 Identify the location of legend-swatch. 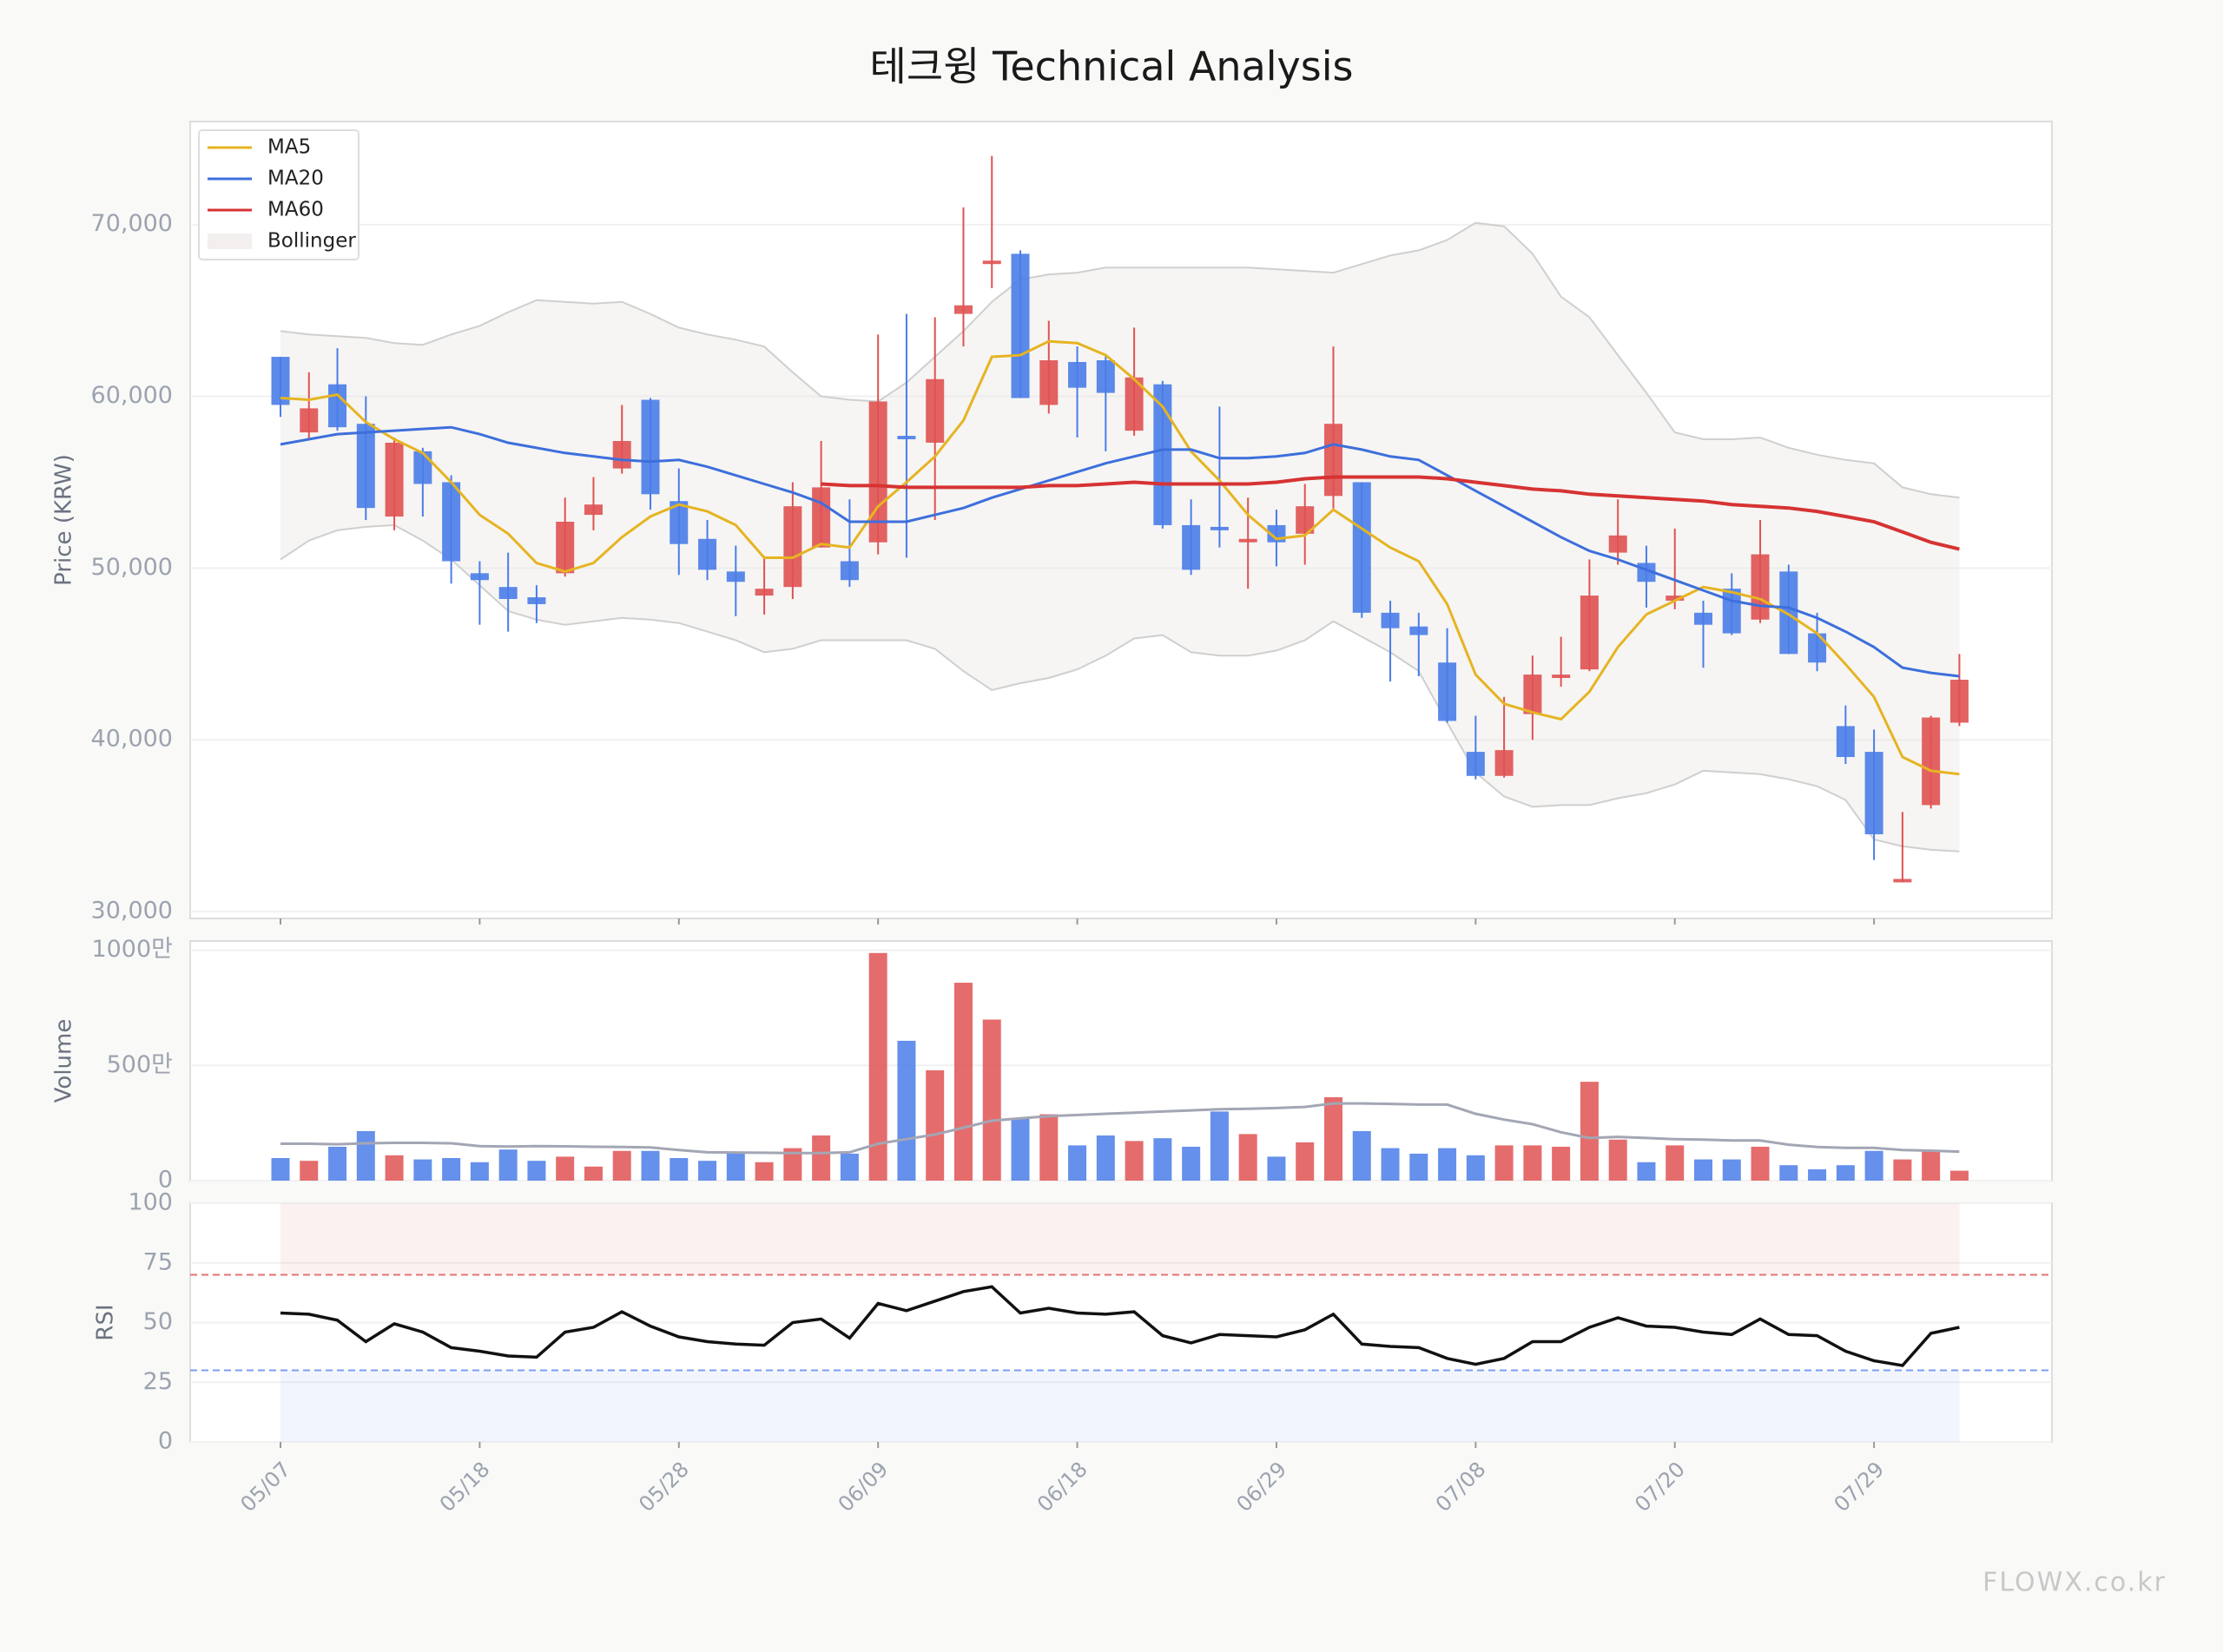
(230, 241).